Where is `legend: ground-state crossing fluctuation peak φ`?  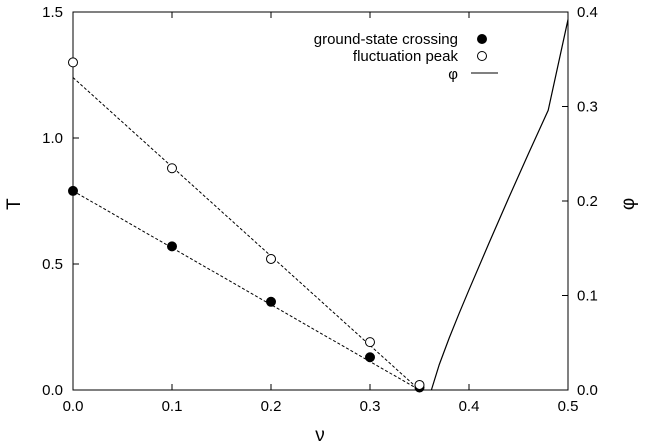
legend: ground-state crossing fluctuation peak φ is located at coordinates (406, 57).